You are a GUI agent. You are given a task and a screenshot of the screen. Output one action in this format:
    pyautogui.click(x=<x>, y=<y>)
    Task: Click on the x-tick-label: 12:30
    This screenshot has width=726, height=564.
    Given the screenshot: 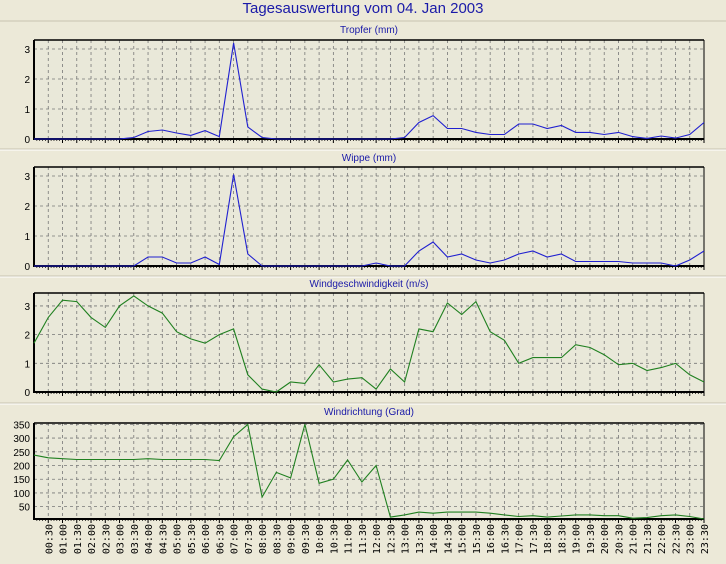 What is the action you would take?
    pyautogui.click(x=391, y=539)
    